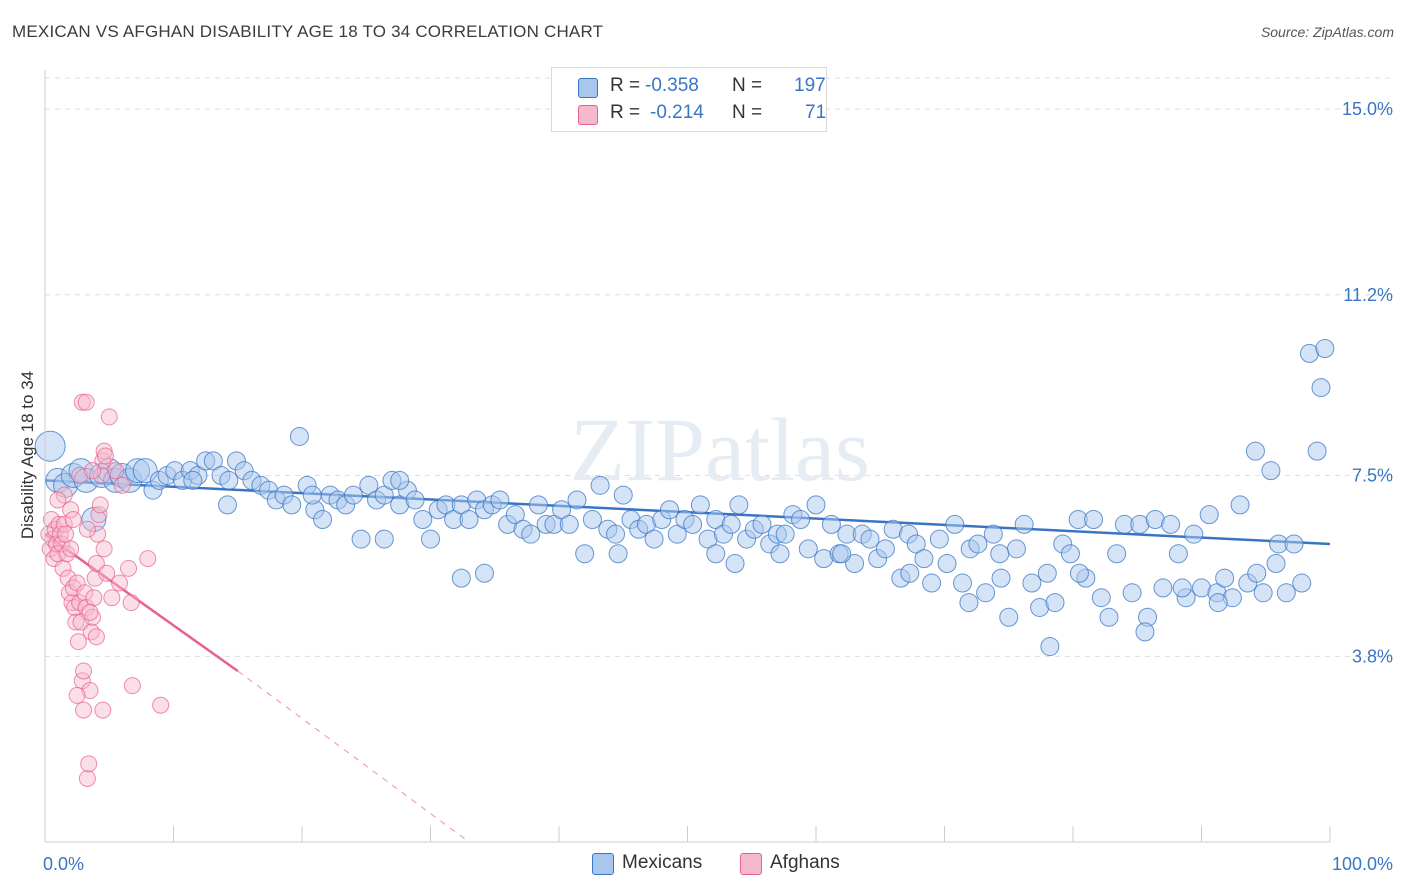 The width and height of the screenshot is (1406, 892). Describe the element at coordinates (353, 756) in the screenshot. I see `afghans-trend-extension` at that location.